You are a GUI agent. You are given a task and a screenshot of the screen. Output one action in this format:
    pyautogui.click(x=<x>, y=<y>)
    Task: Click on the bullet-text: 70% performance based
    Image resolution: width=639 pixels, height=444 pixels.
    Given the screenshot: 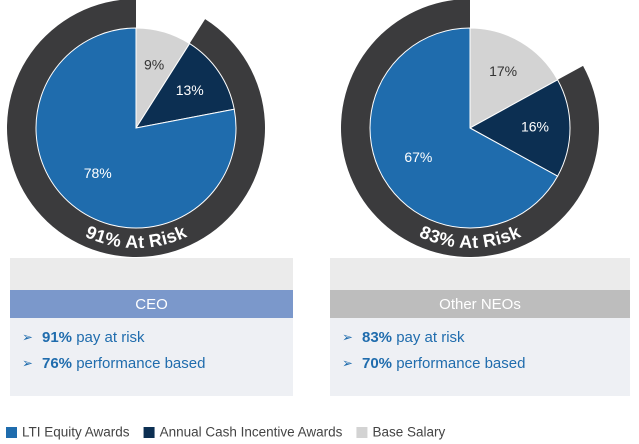 What is the action you would take?
    pyautogui.click(x=443, y=363)
    